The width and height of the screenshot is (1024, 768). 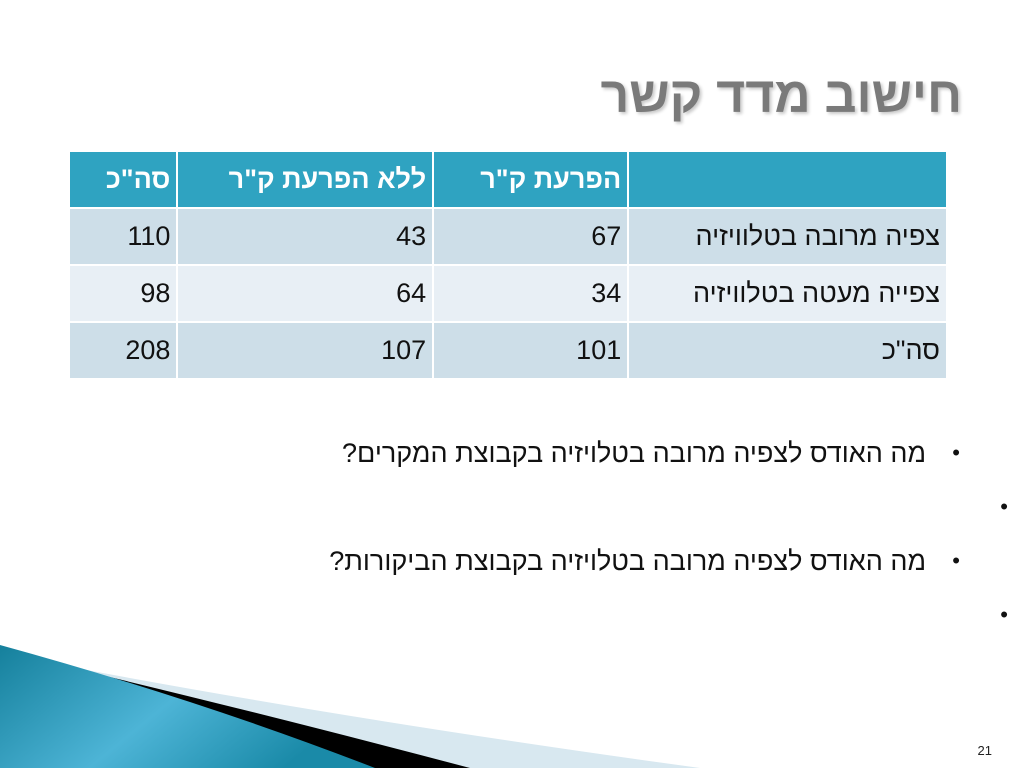 I want to click on table-cell: צפייה מעטה בטלוויזיה, so click(x=787, y=293).